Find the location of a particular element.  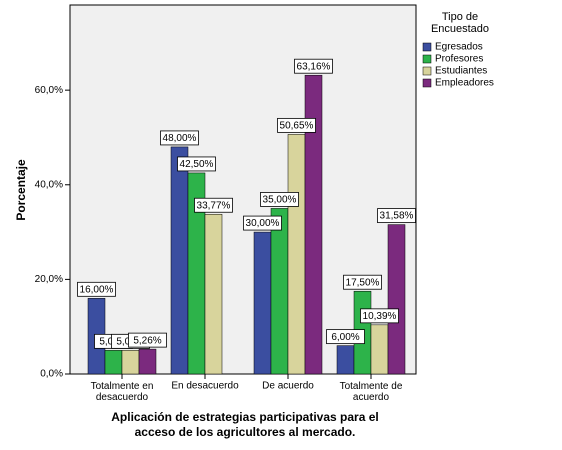

legend-title: Tipo de Encuestado is located at coordinates (460, 23).